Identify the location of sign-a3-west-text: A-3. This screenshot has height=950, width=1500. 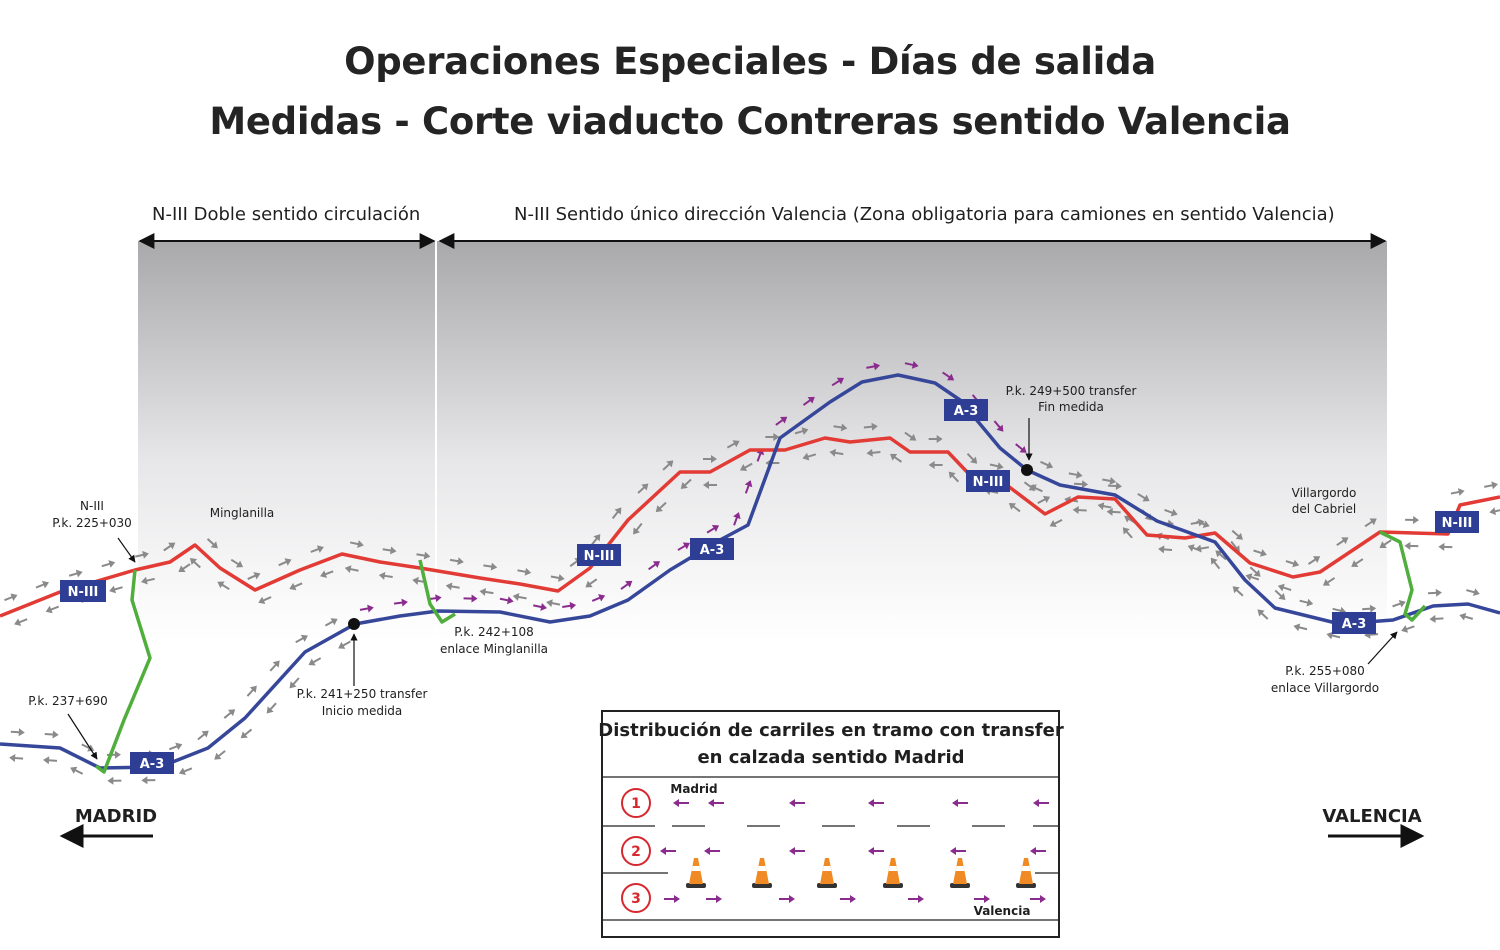
(152, 764).